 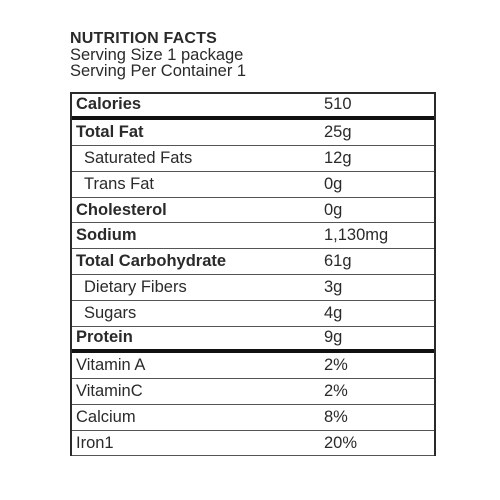 I want to click on table-row-calories: Calories 510, so click(x=253, y=107).